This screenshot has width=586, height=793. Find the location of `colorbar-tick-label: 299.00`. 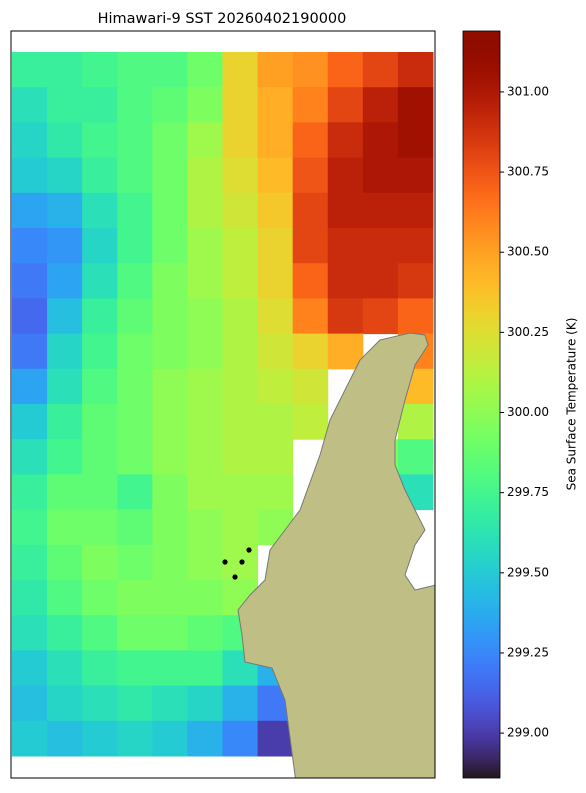

colorbar-tick-label: 299.00 is located at coordinates (528, 733).